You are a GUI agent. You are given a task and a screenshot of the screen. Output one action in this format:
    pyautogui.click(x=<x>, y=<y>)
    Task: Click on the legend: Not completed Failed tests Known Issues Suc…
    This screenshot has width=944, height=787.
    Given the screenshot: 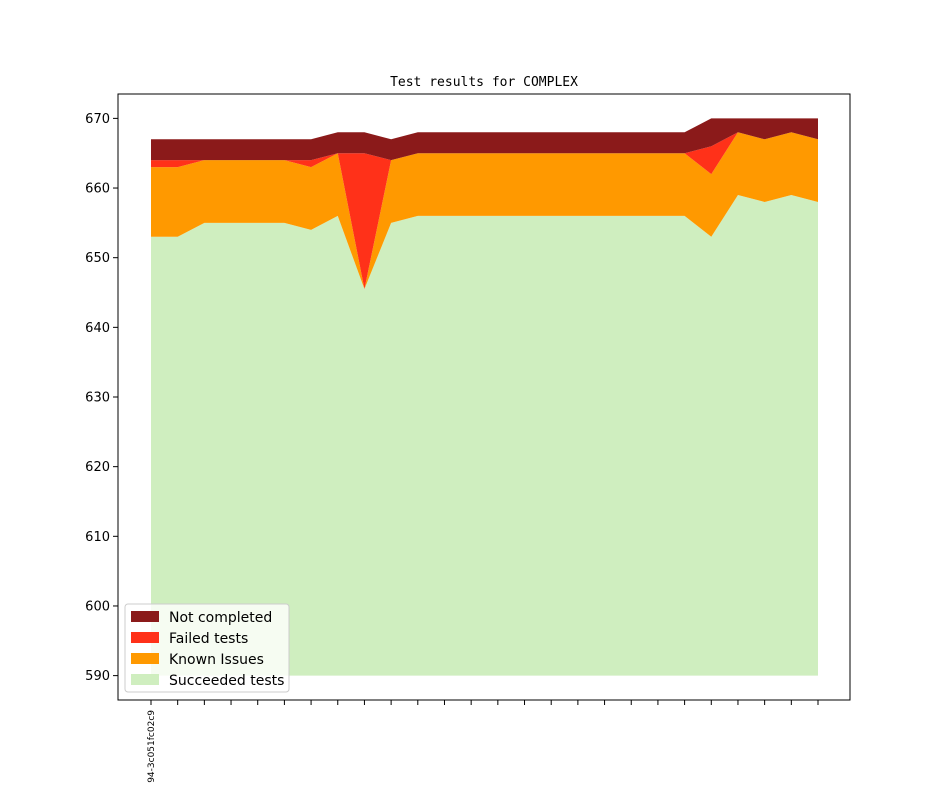 What is the action you would take?
    pyautogui.click(x=207, y=648)
    